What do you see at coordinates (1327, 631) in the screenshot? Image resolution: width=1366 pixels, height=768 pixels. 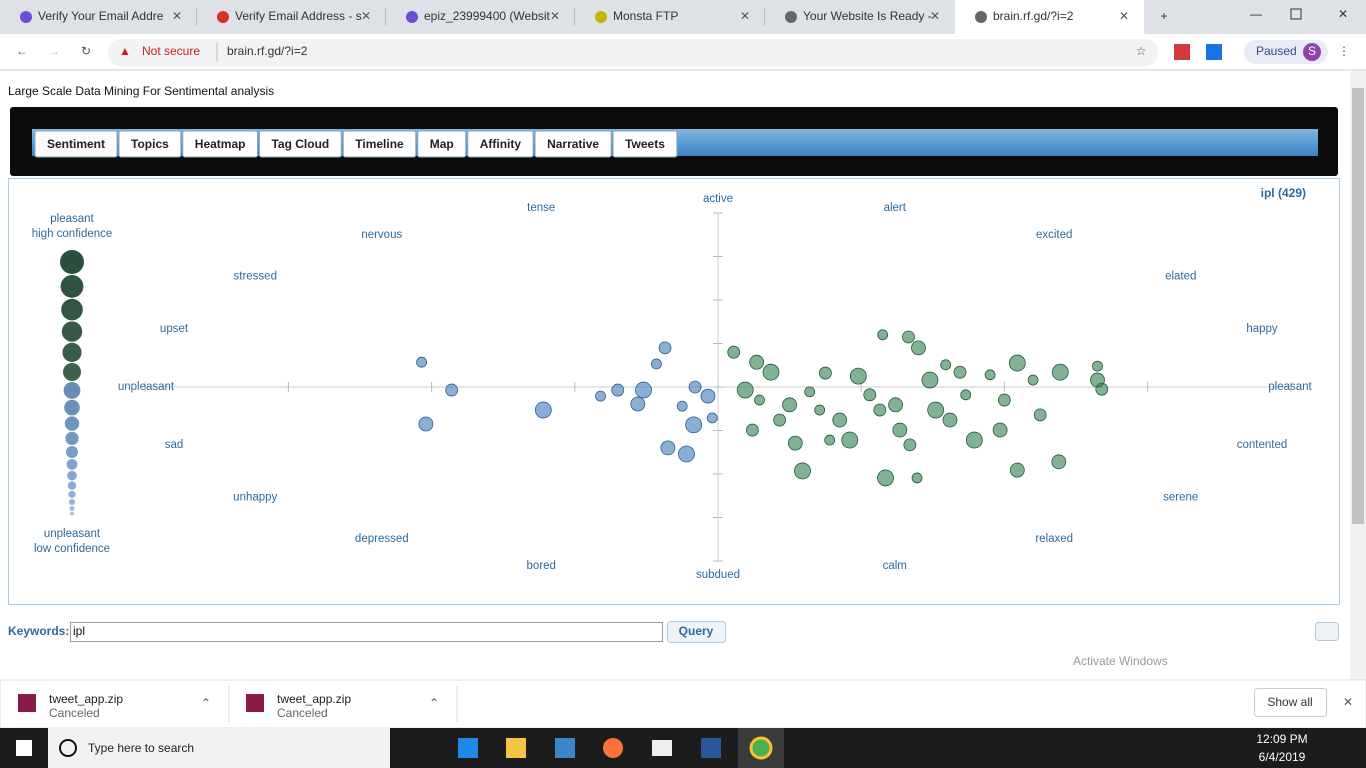 I see `zoom-button` at bounding box center [1327, 631].